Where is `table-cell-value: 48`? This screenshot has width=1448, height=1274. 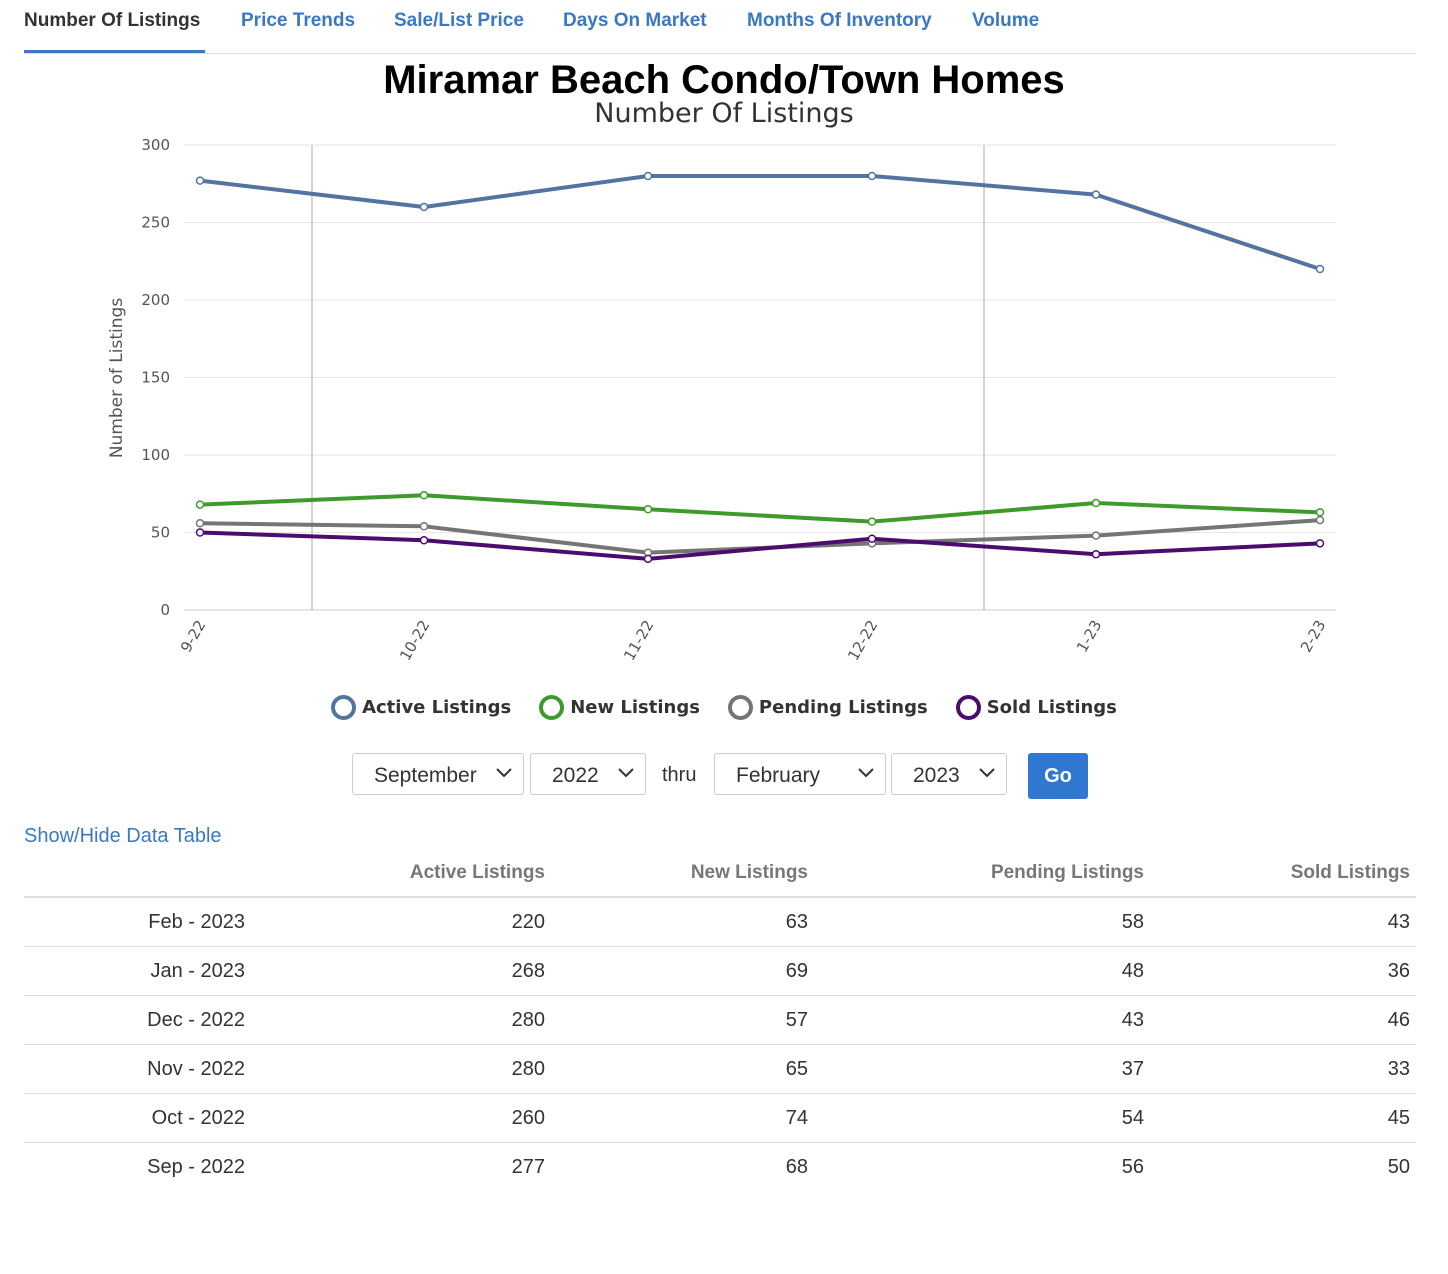 table-cell-value: 48 is located at coordinates (982, 971).